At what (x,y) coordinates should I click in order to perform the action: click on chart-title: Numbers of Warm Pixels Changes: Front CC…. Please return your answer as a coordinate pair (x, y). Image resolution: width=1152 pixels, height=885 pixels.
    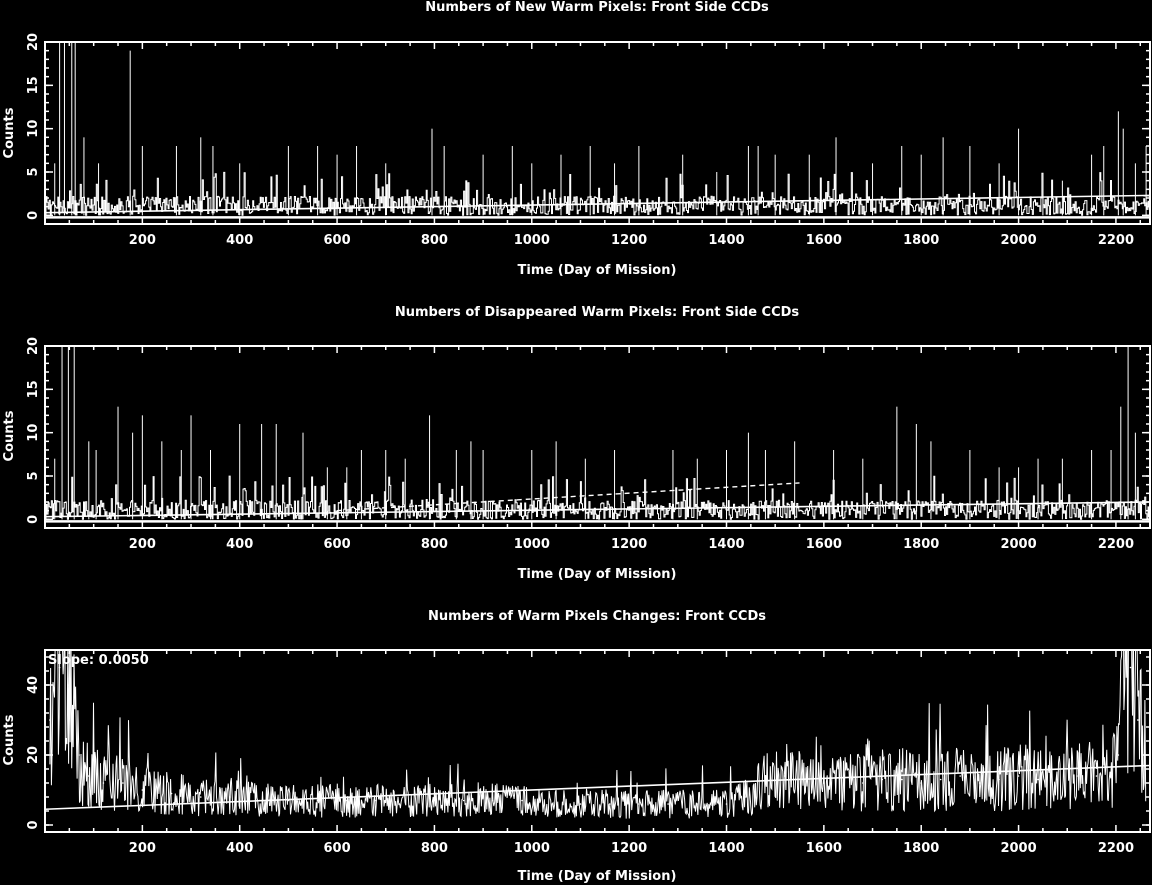
    Looking at the image, I should click on (597, 616).